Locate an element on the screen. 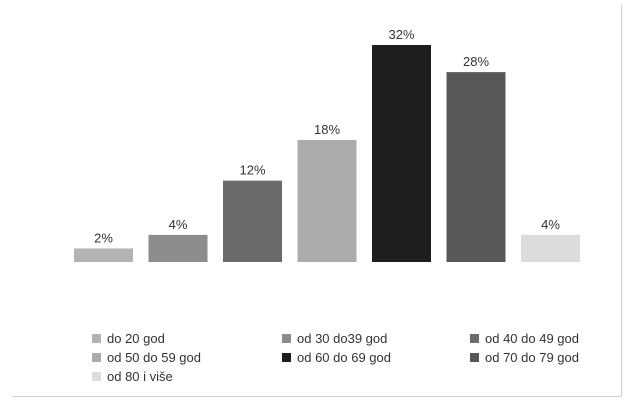 This screenshot has height=401, width=633. legend-item-1: do 20 god is located at coordinates (128, 338).